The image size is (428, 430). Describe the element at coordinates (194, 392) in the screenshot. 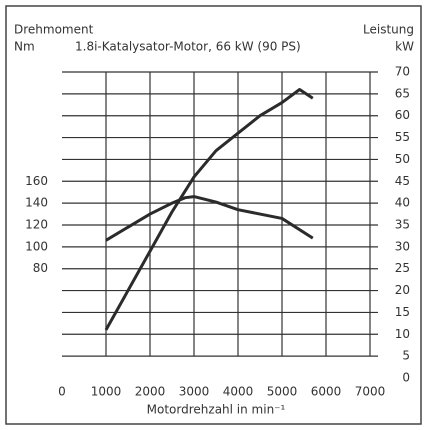

I see `x-tick-label: 3000` at that location.